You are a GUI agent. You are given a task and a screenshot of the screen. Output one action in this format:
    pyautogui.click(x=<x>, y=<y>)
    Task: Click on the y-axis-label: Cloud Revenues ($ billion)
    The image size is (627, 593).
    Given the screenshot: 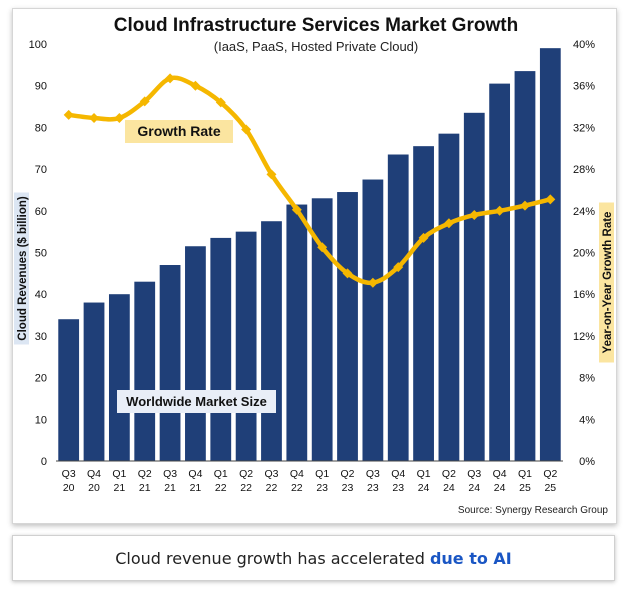 What is the action you would take?
    pyautogui.click(x=23, y=268)
    